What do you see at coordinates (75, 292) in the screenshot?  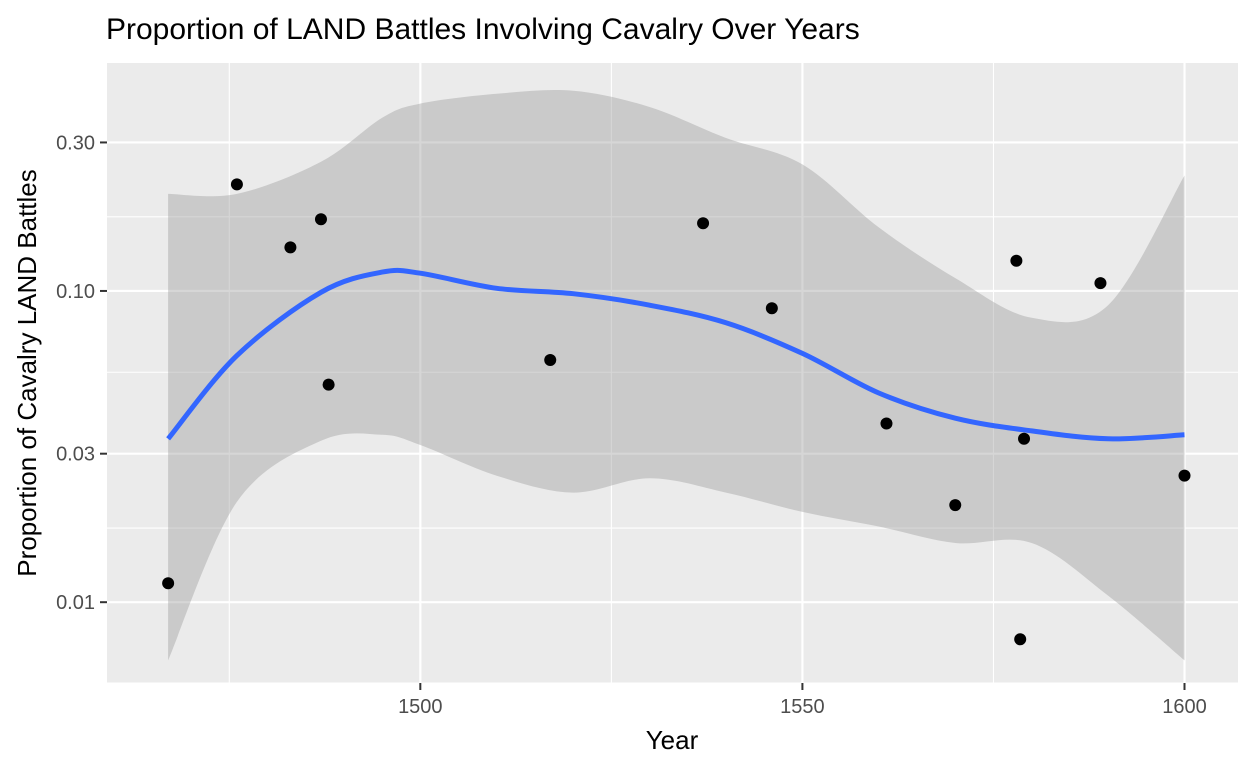 I see `y-tick-label: 0.10` at bounding box center [75, 292].